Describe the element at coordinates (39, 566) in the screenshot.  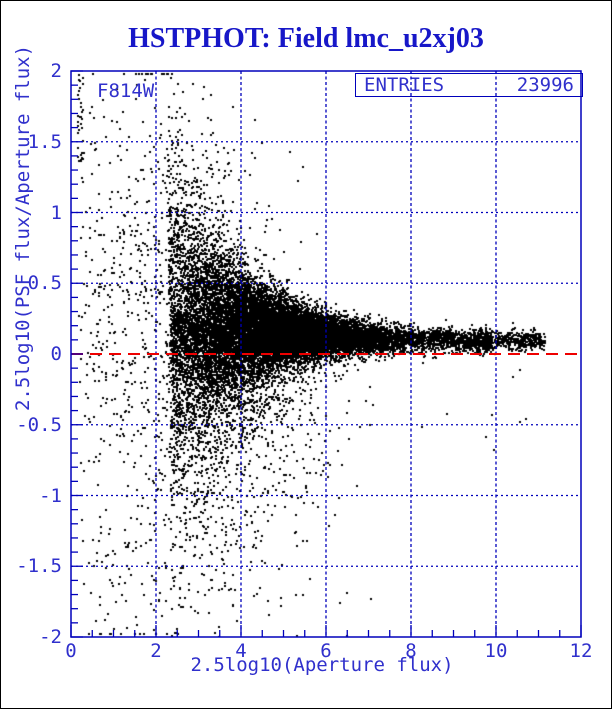
I see `y-tick-label: -1.5` at that location.